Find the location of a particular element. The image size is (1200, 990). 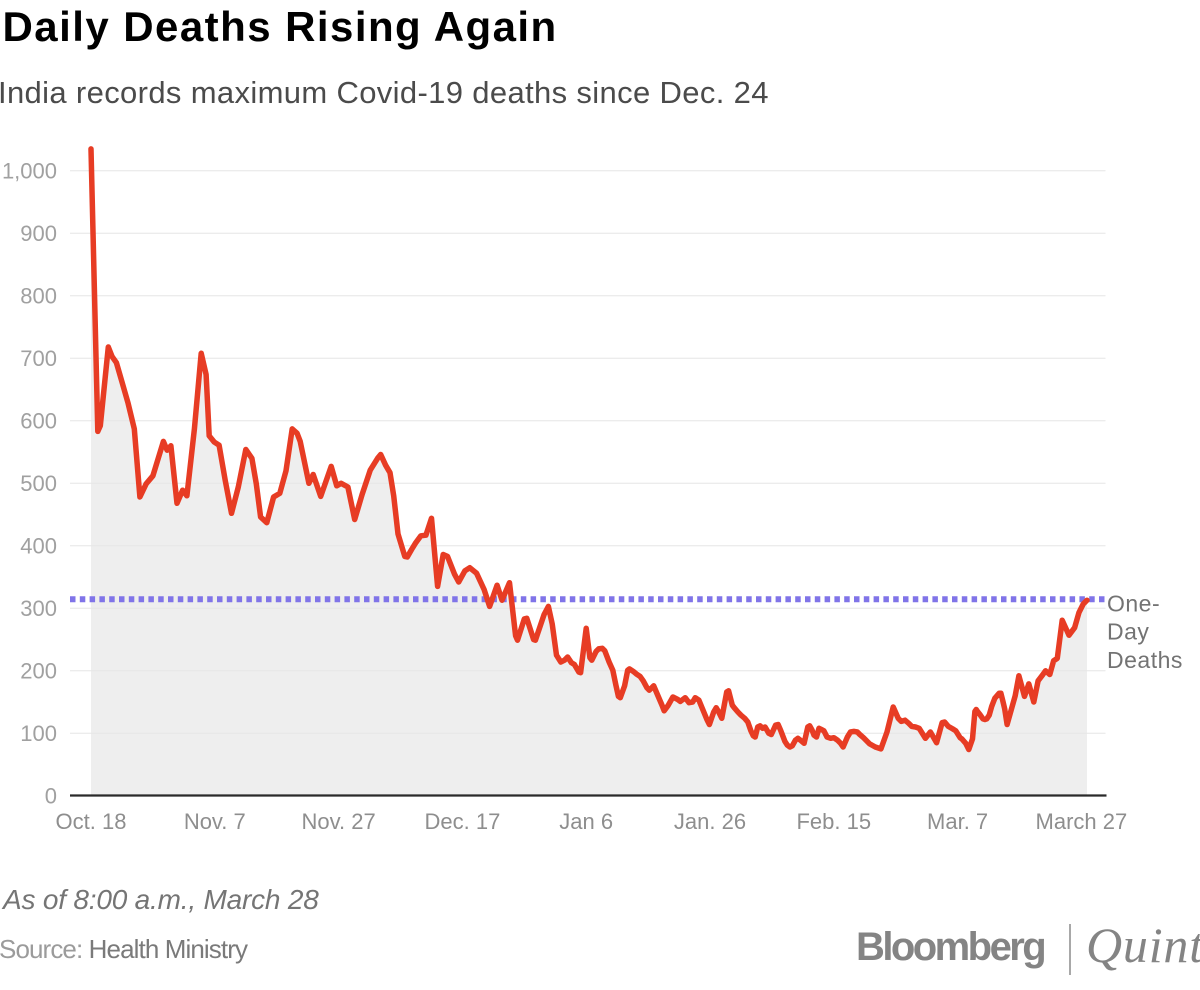

svg-text: Feb. 15 is located at coordinates (833, 821).